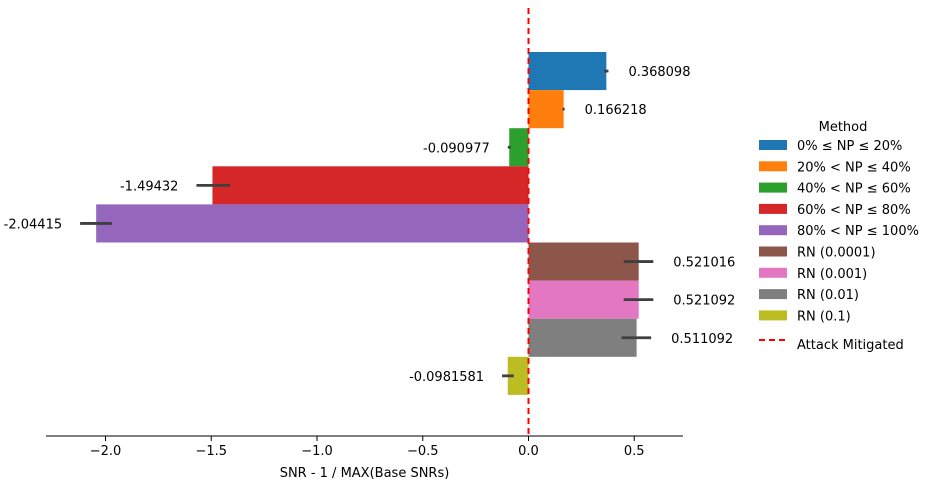 Image resolution: width=943 pixels, height=493 pixels. Describe the element at coordinates (854, 189) in the screenshot. I see `legend-label-3: 40% < NP ≤ 60%` at that location.